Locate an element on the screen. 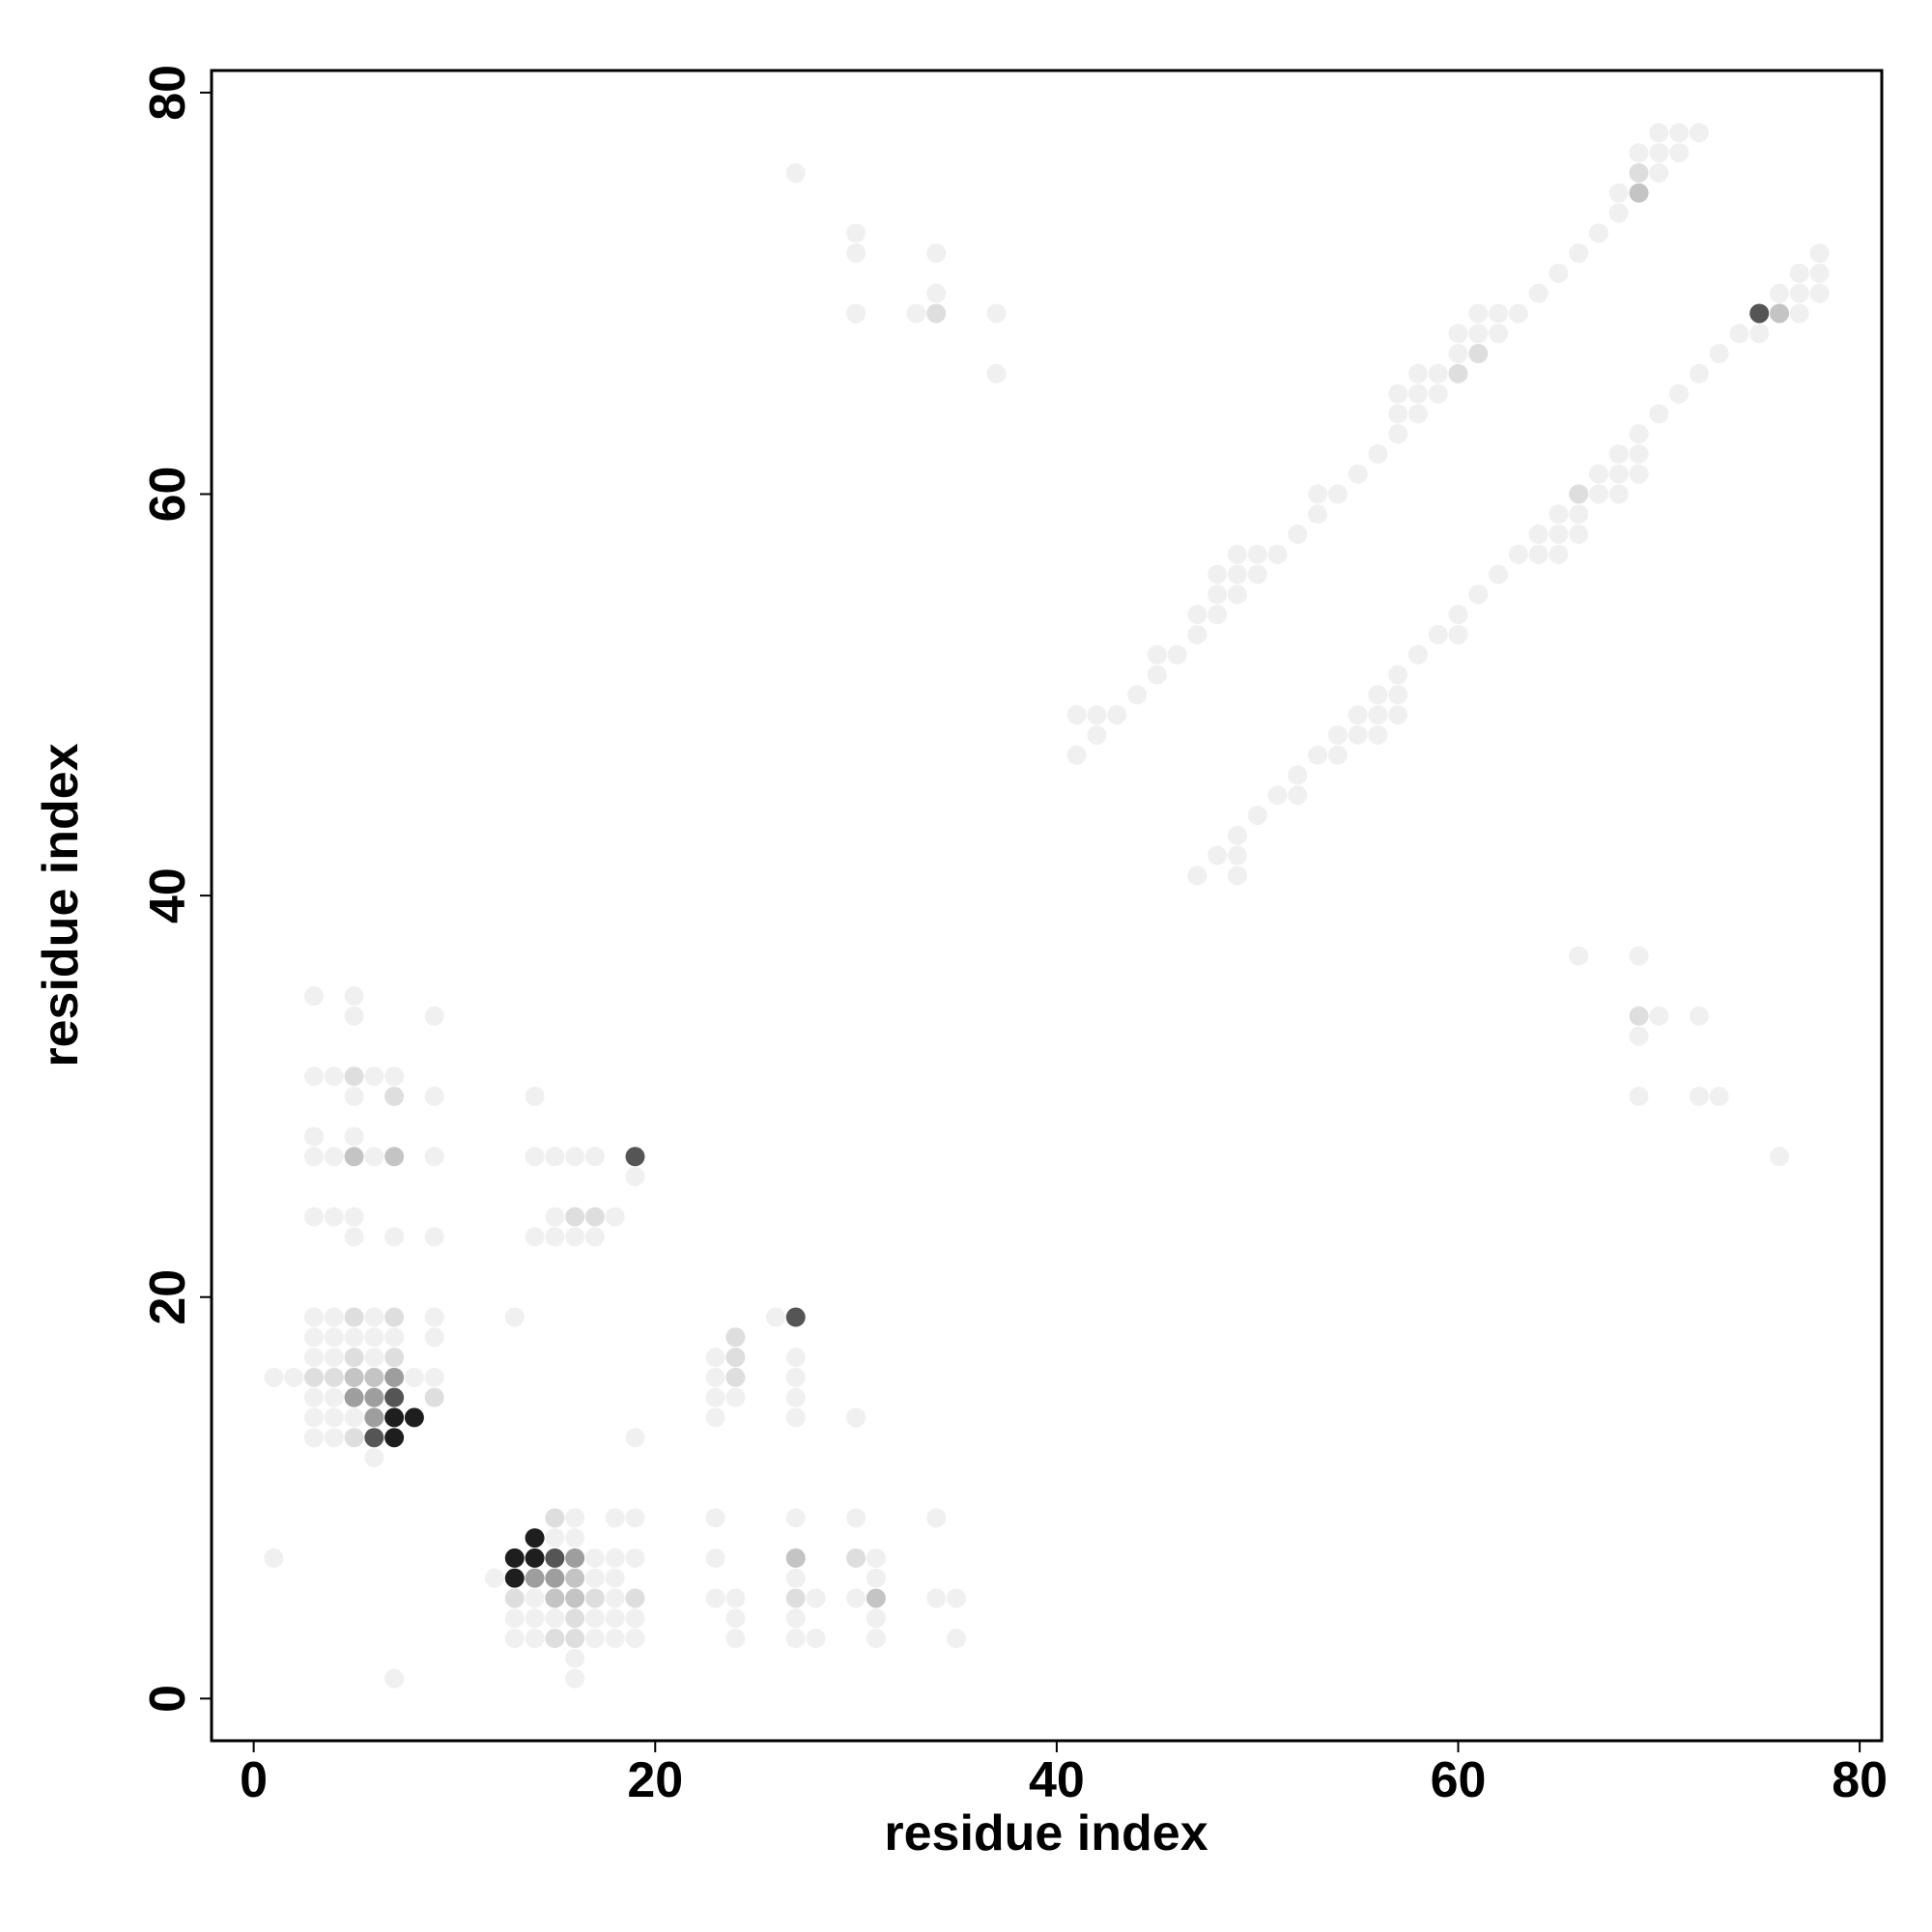  y-tick-label: 60 is located at coordinates (168, 495).